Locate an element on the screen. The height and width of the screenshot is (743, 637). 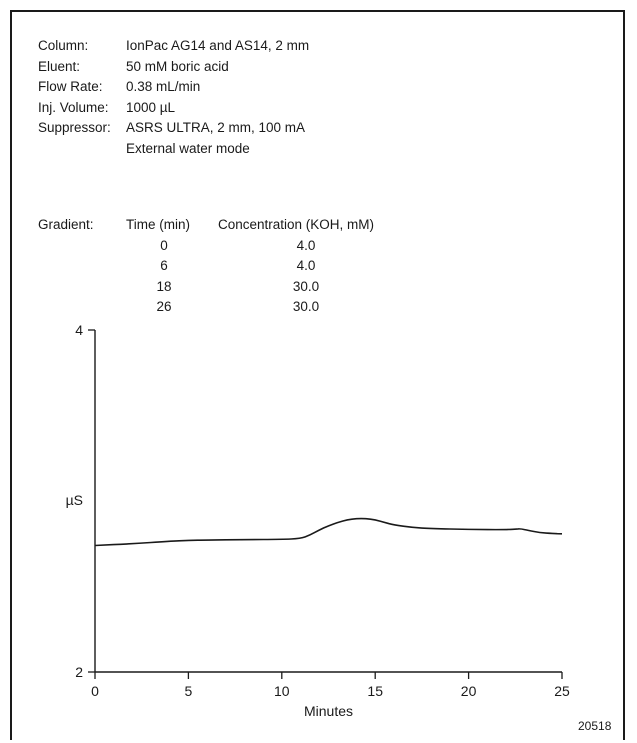
gradient-row: 6 4.0 is located at coordinates (206, 266).